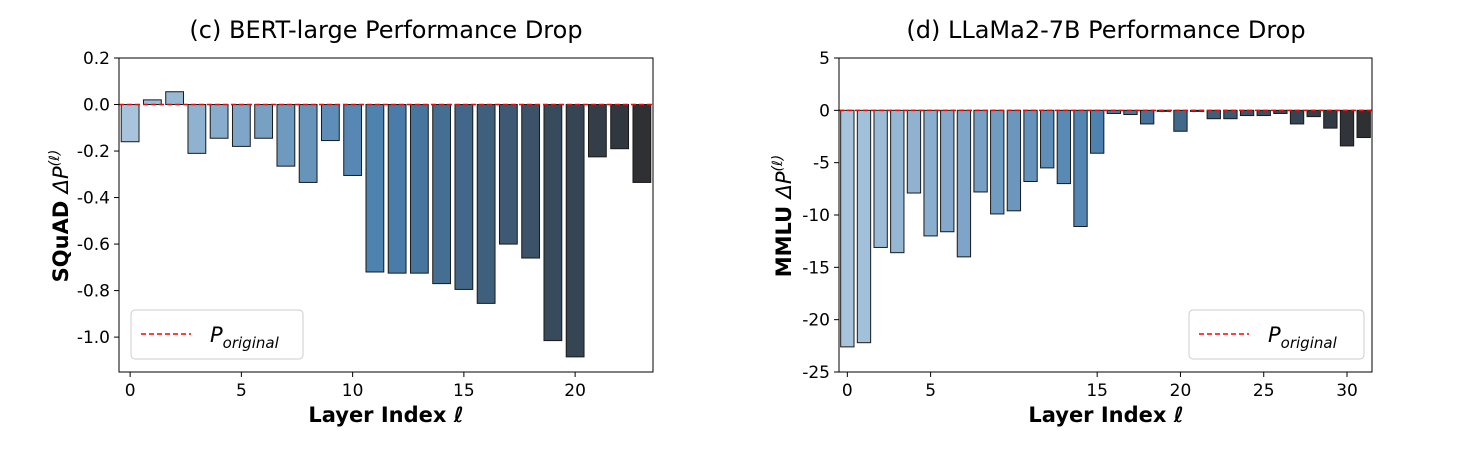 The image size is (1470, 456). I want to click on y-tick-label: 0, so click(824, 111).